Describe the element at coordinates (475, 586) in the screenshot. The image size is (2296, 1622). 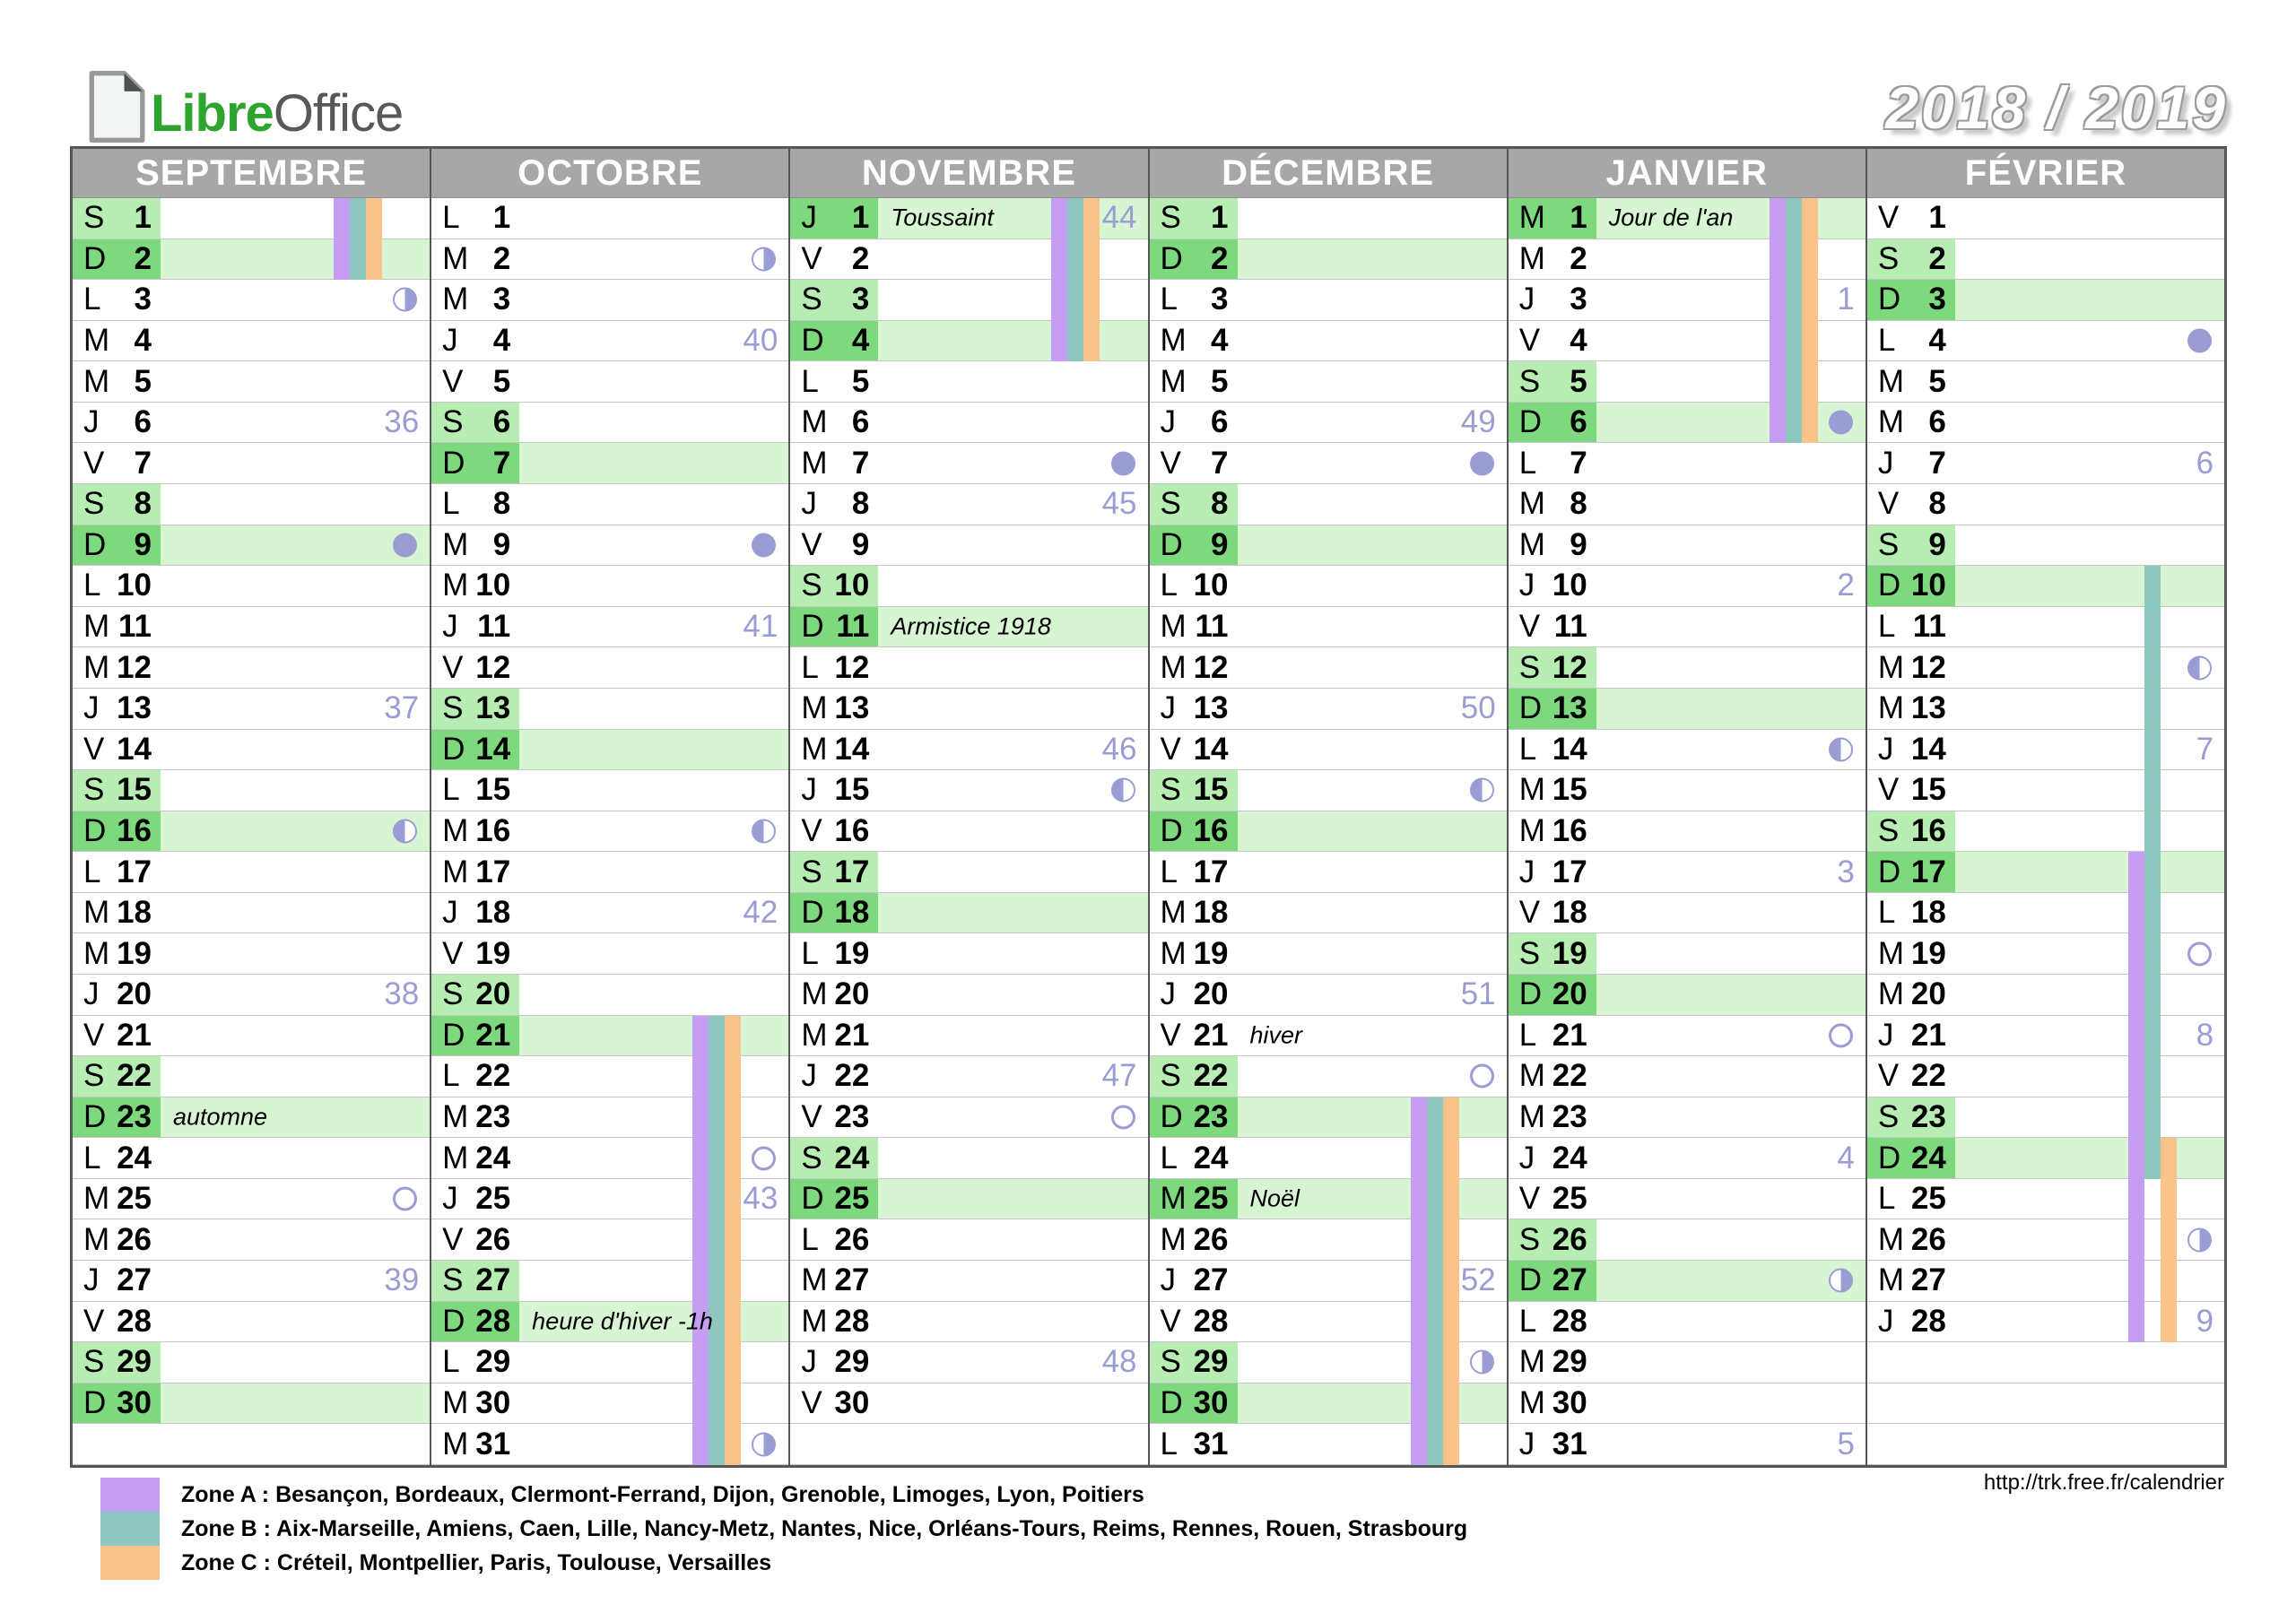
I see `day-label-cell: M 10` at that location.